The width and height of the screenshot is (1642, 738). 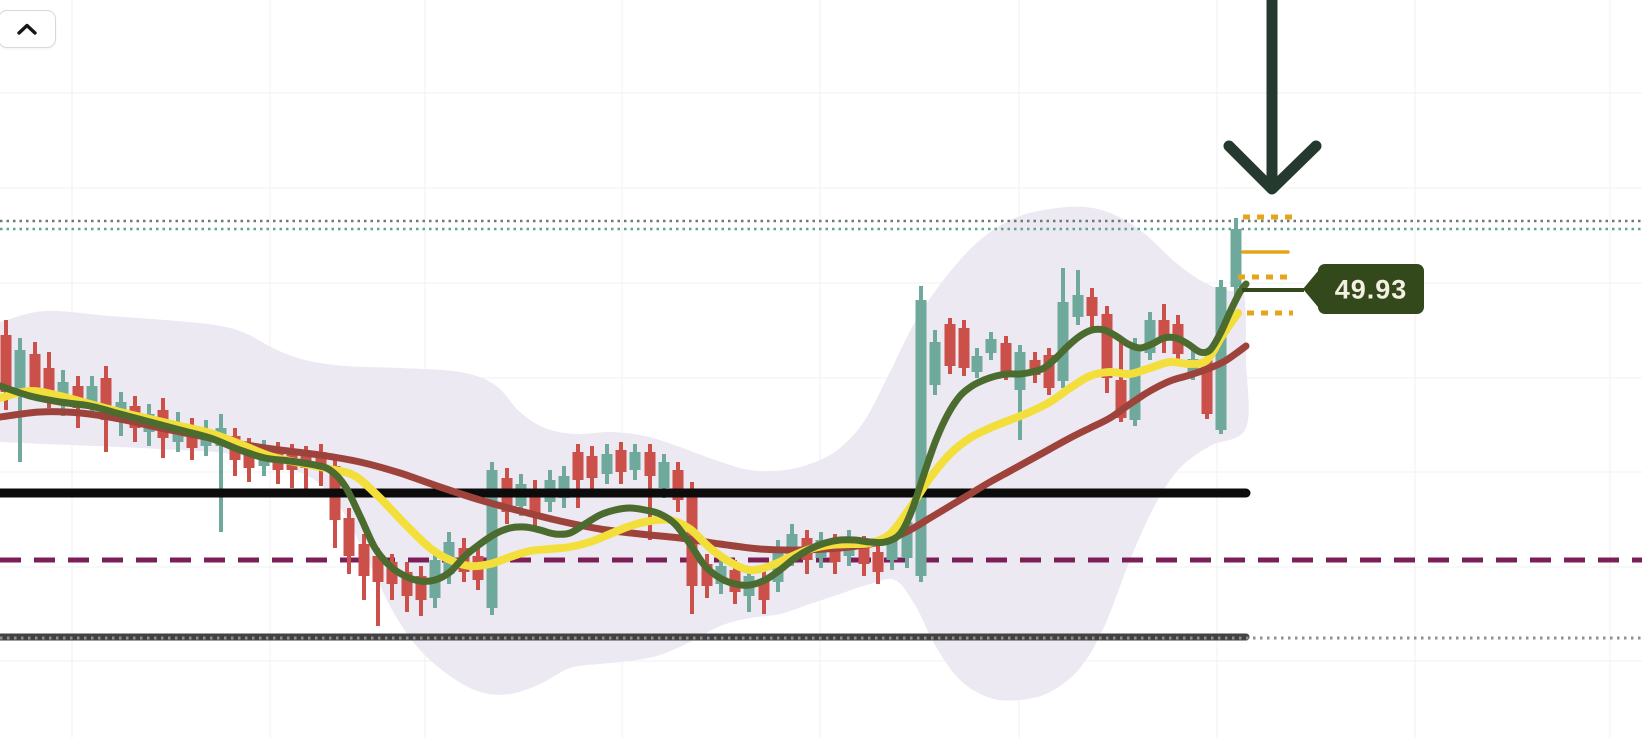 I want to click on price-callout: 49.93, so click(x=1333, y=289).